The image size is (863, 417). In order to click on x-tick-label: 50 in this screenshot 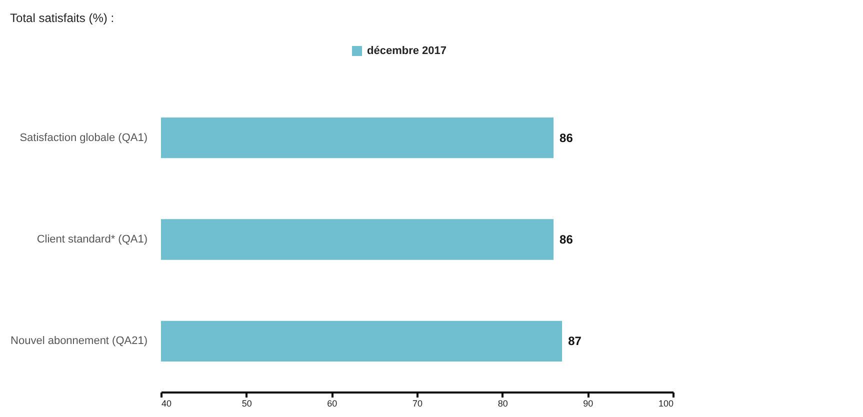, I will do `click(247, 403)`.